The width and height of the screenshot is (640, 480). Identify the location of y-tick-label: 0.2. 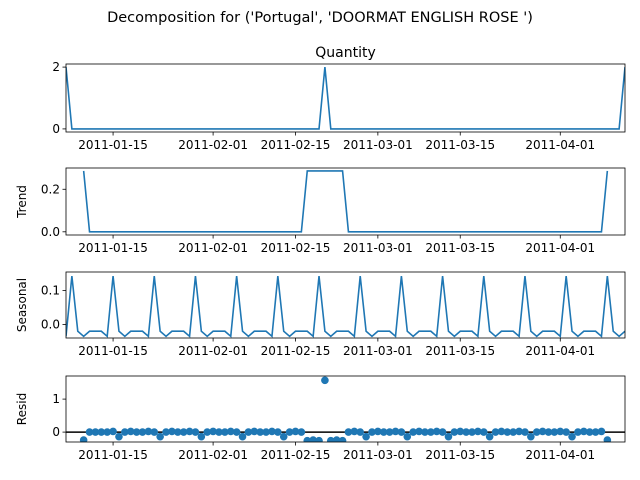
(50, 189).